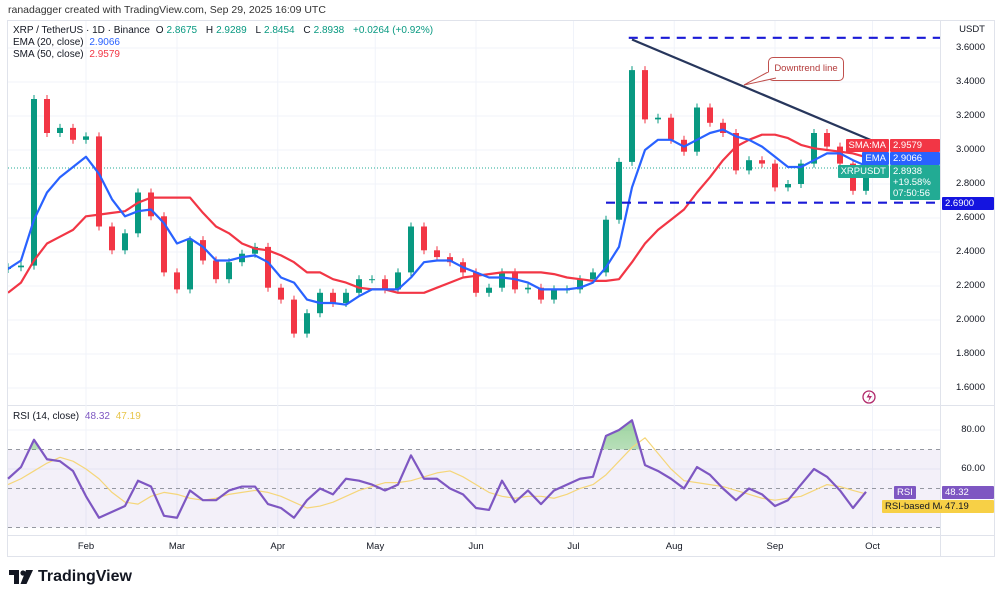 This screenshot has width=995, height=600. Describe the element at coordinates (970, 217) in the screenshot. I see `price-tick-label: 2.6000` at that location.